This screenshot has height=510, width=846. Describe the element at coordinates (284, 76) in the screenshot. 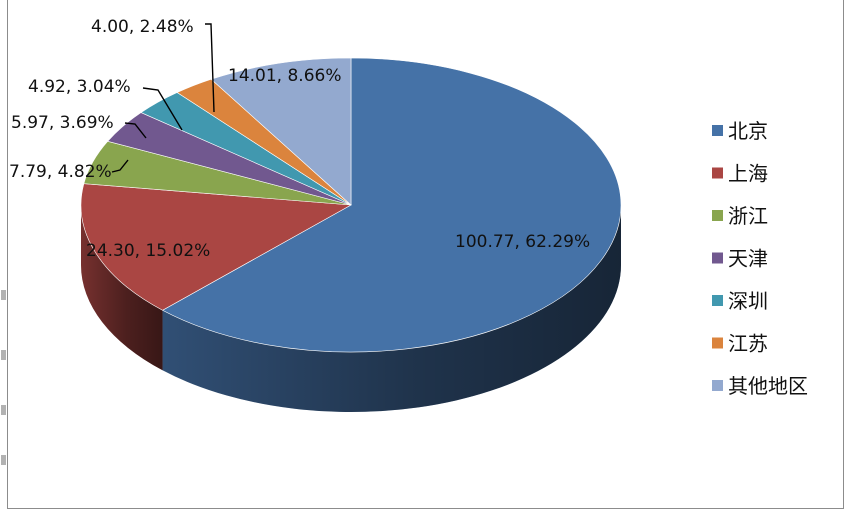

I see `data-label-6: 14.01, 8.66%` at that location.